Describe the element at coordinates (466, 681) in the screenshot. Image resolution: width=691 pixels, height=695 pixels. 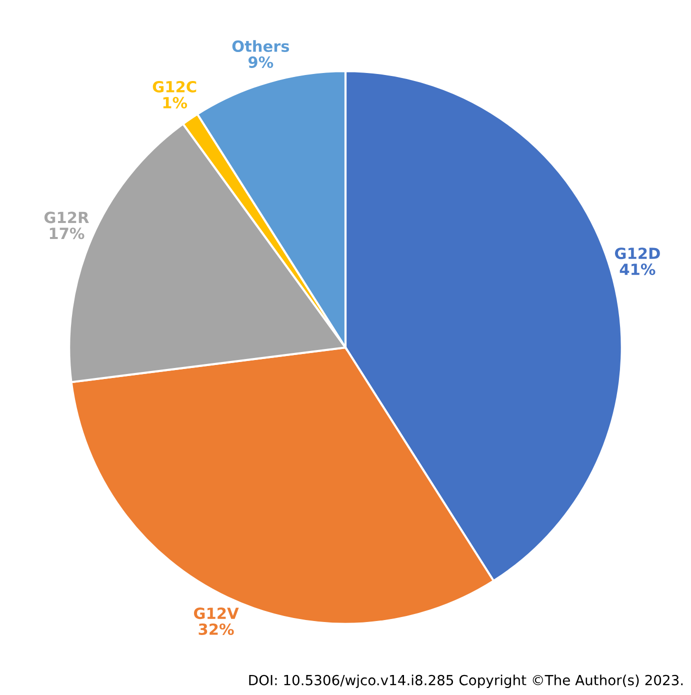
I see `text: DOI: 10.5306/wjco.v14.i8.285 Copyright ©The Author(s) 2023.` at that location.